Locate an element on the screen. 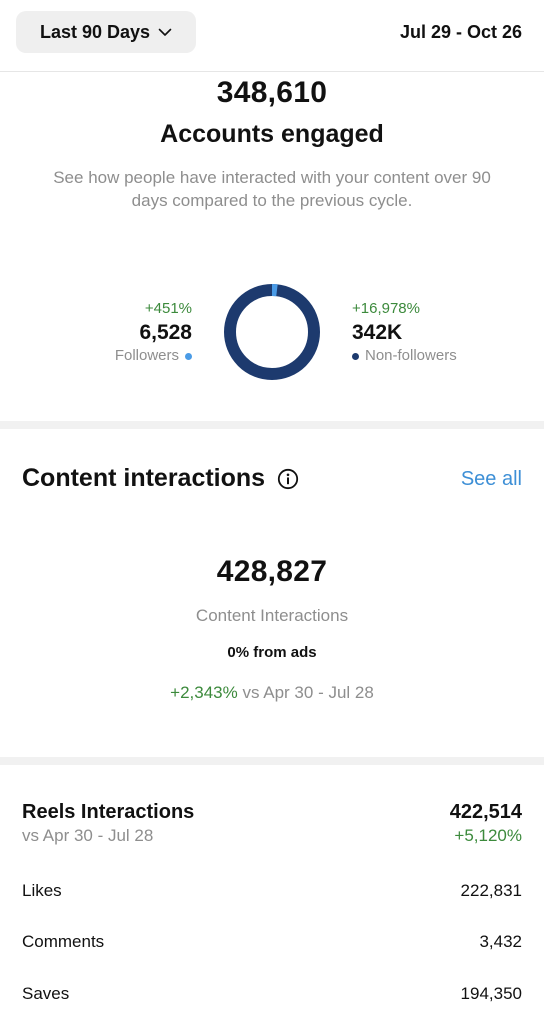 The width and height of the screenshot is (544, 1024). metric-value: 194,350 is located at coordinates (491, 993).